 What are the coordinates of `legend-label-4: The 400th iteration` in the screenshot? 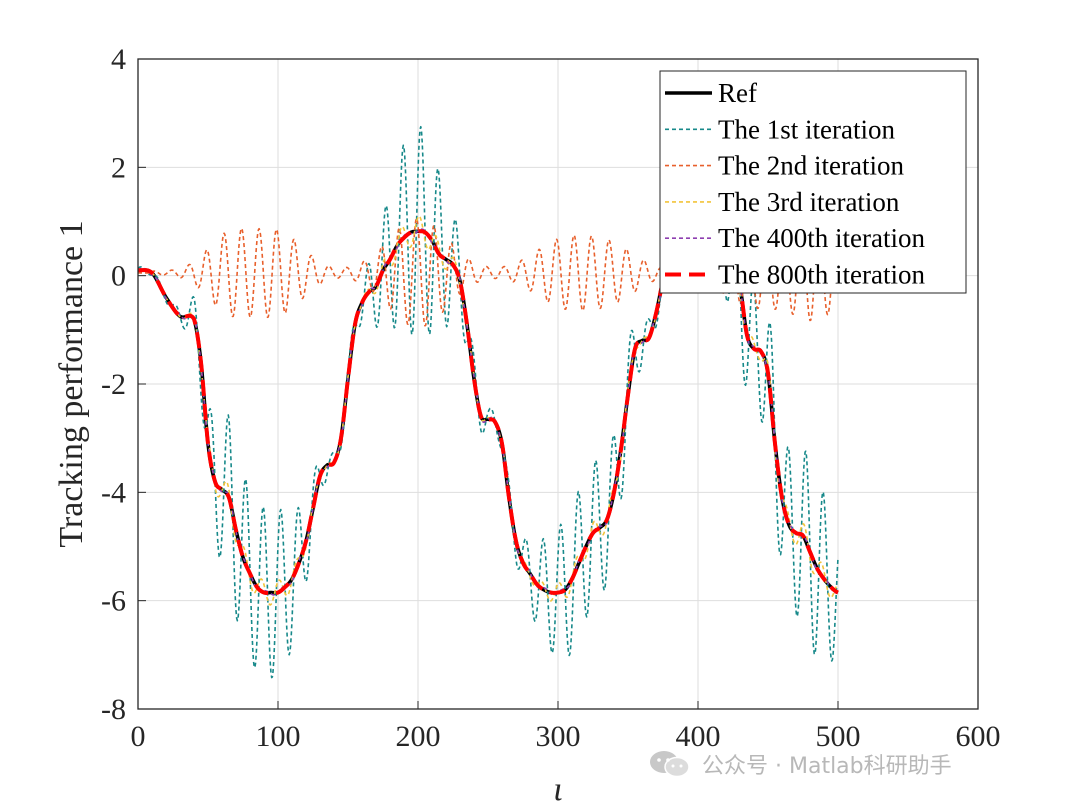 It's located at (821, 238).